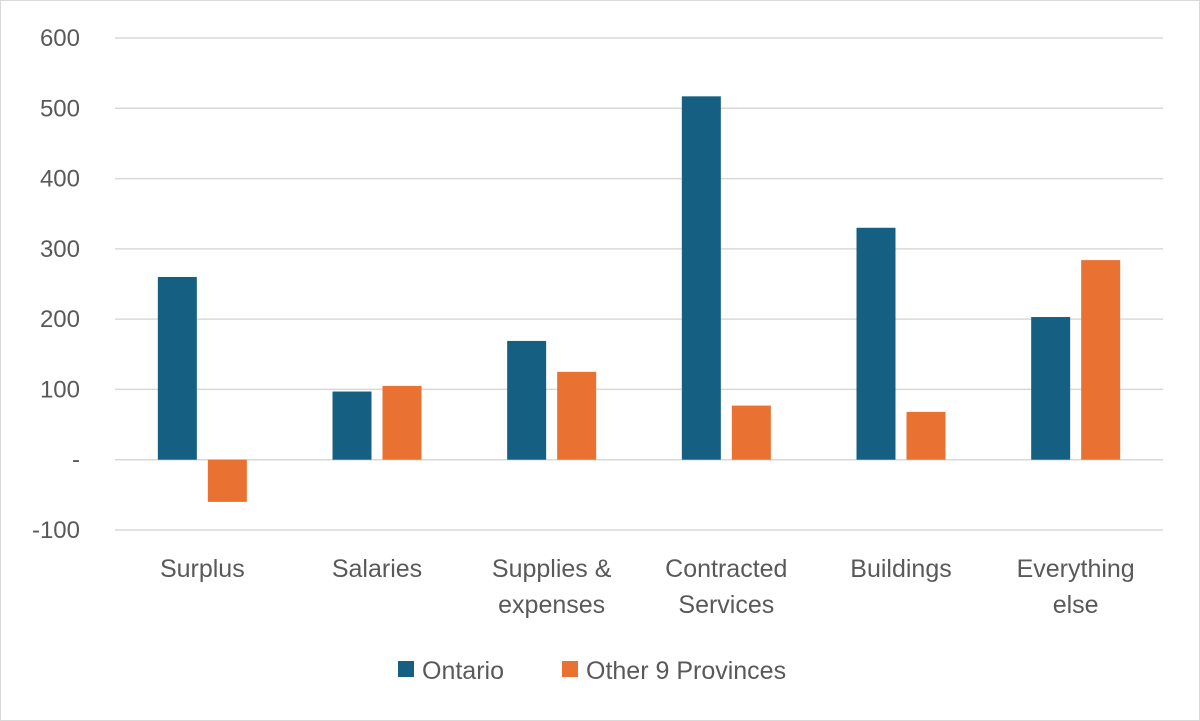 The image size is (1200, 721). What do you see at coordinates (552, 587) in the screenshot?
I see `x-category-label: Supplies & expenses` at bounding box center [552, 587].